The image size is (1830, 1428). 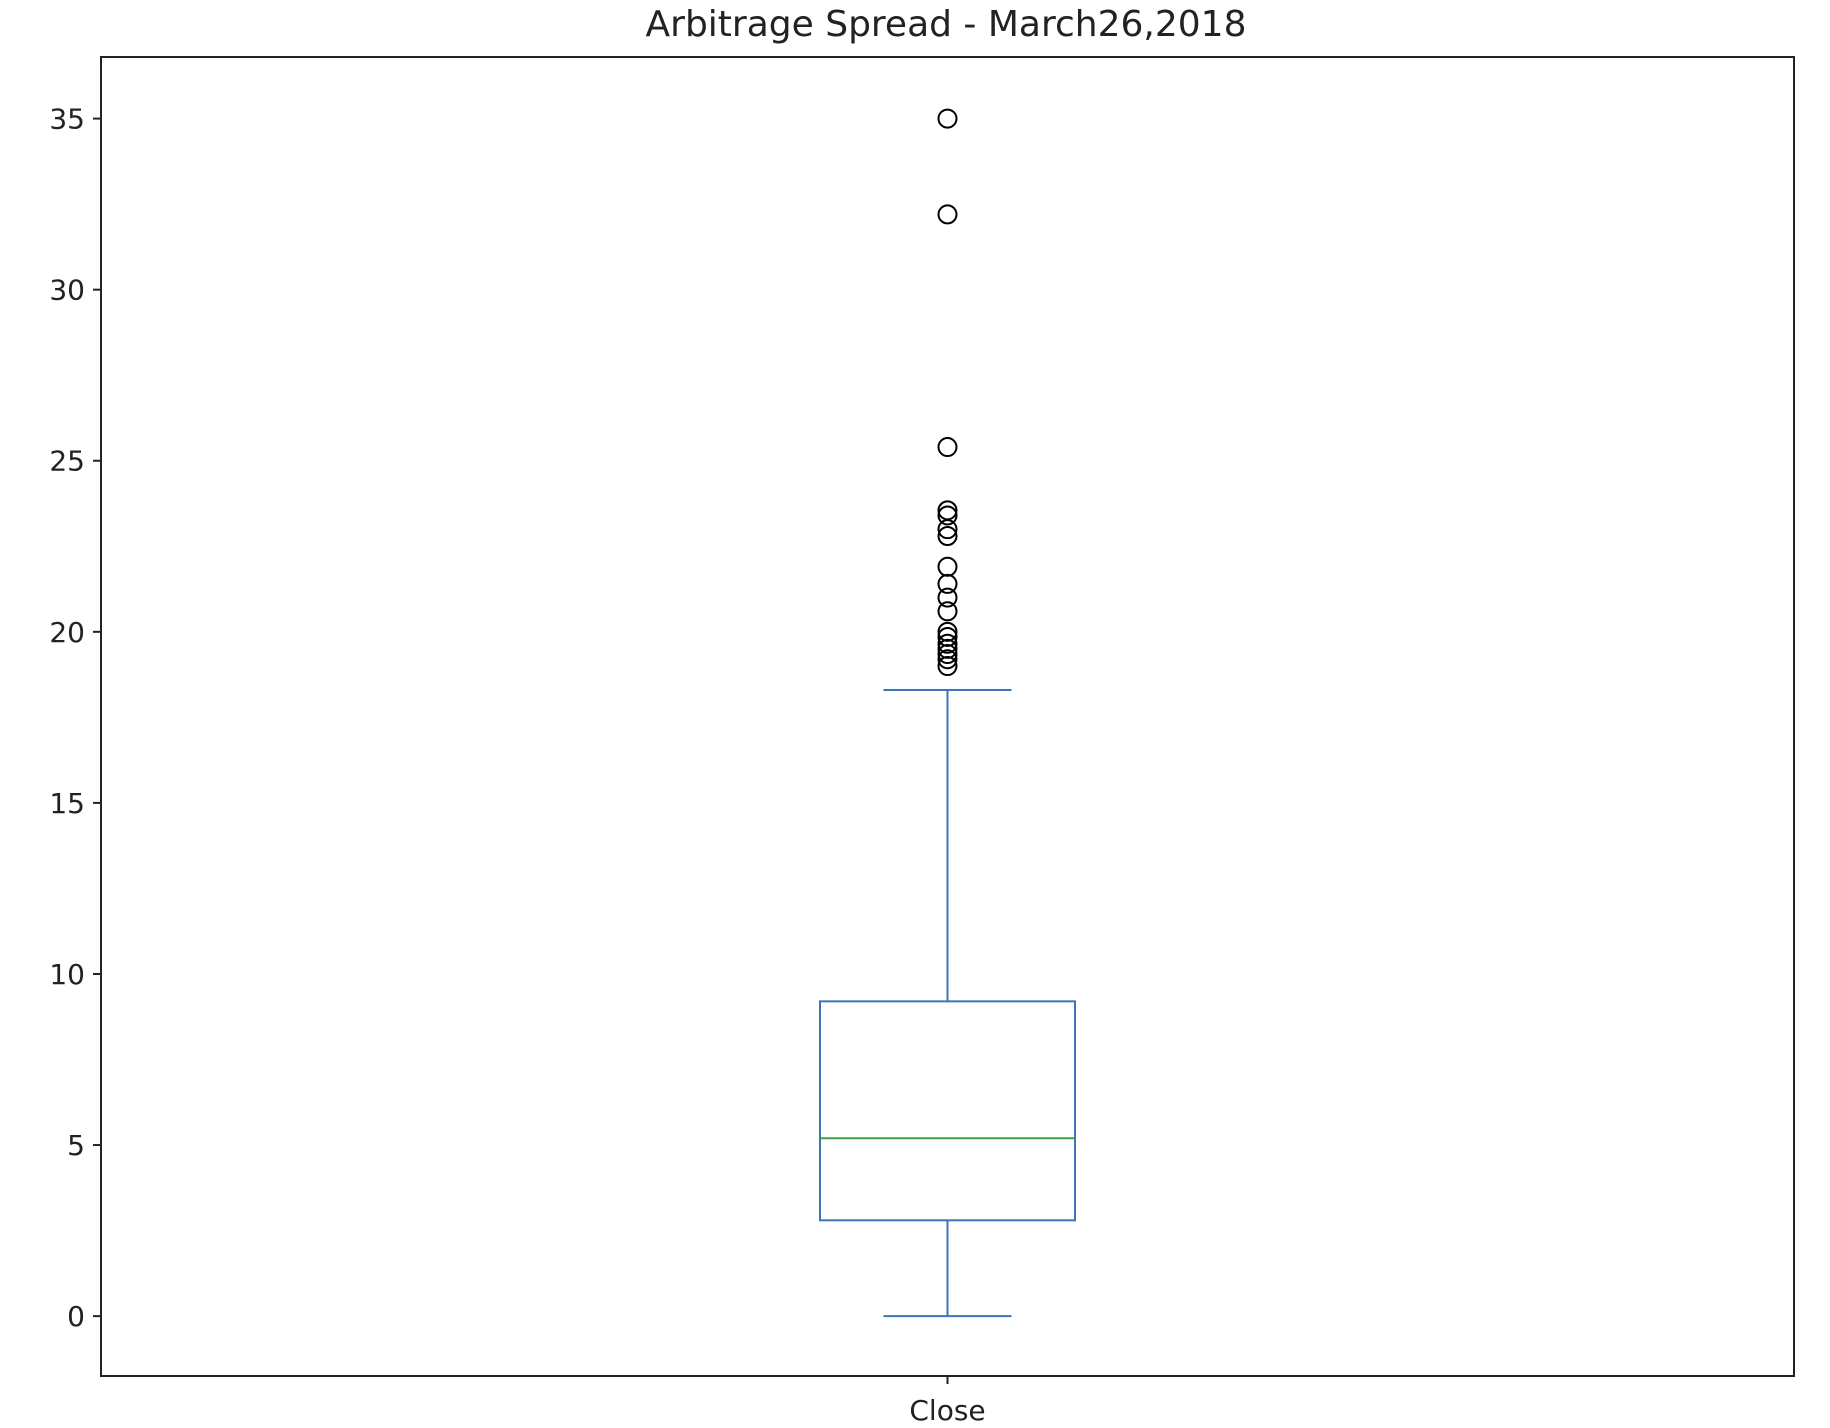 What do you see at coordinates (67, 119) in the screenshot?
I see `y-tick-label: 35` at bounding box center [67, 119].